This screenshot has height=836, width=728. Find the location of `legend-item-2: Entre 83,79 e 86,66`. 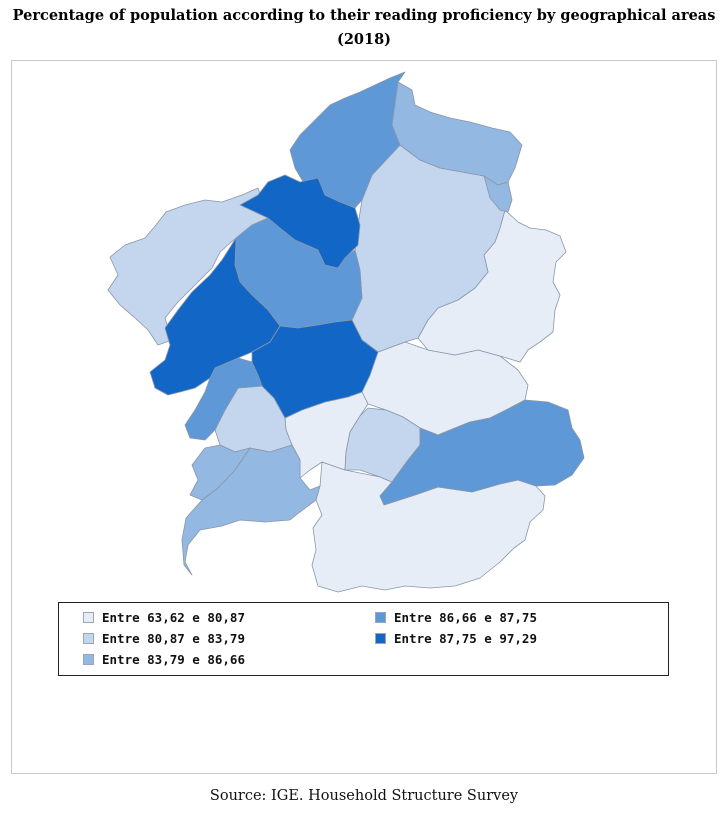

legend-item-2: Entre 83,79 e 86,66 is located at coordinates (164, 659).